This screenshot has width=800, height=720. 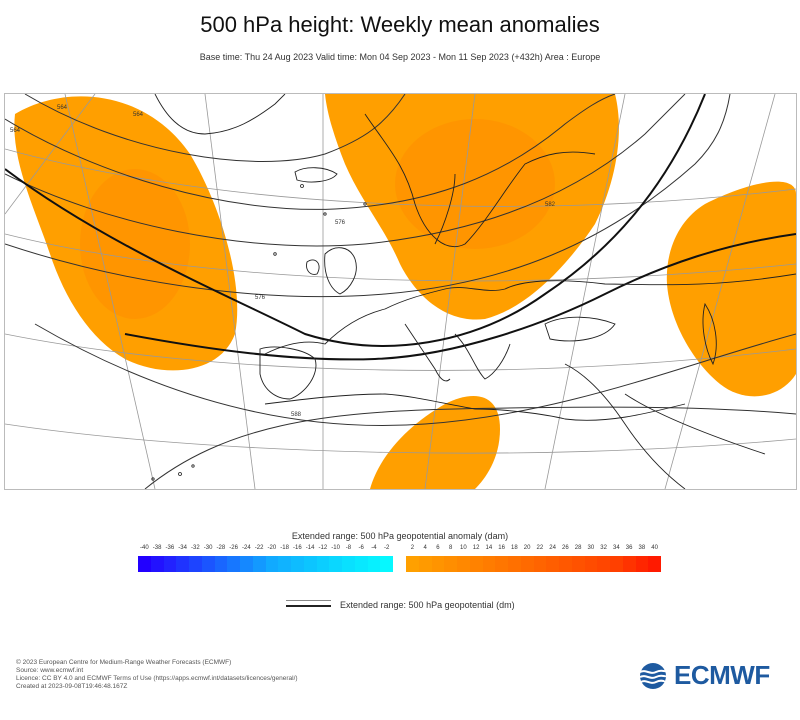 What do you see at coordinates (591, 548) in the screenshot?
I see `colorbar-tick-label: 30` at bounding box center [591, 548].